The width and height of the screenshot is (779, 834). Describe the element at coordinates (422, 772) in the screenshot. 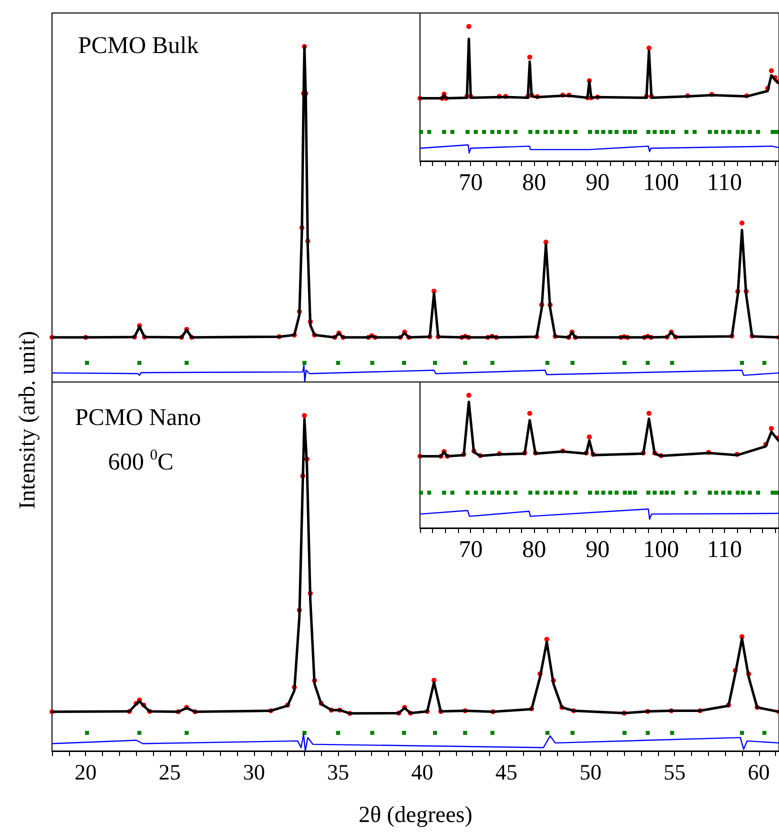

I see `x-tick-label: 40` at that location.